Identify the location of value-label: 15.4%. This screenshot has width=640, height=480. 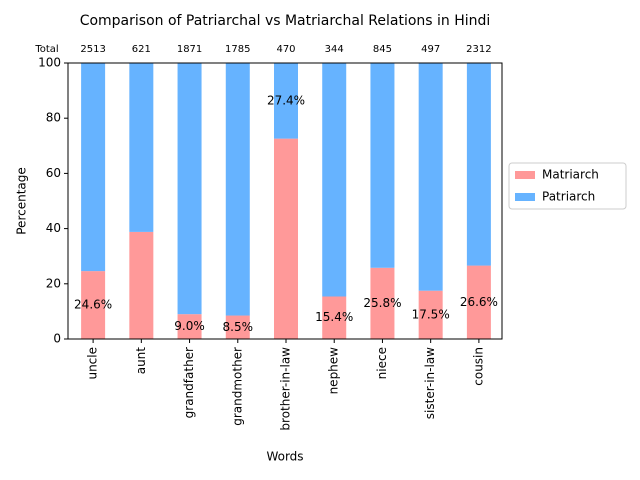
(334, 317).